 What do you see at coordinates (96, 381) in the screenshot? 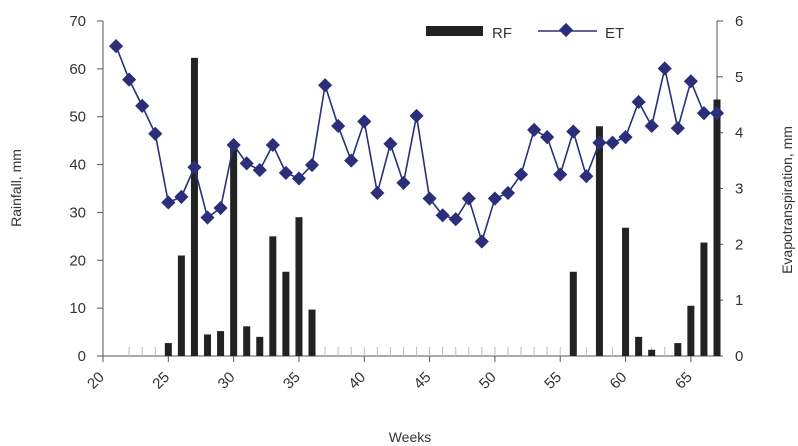
I see `x-tick-label: 20` at bounding box center [96, 381].